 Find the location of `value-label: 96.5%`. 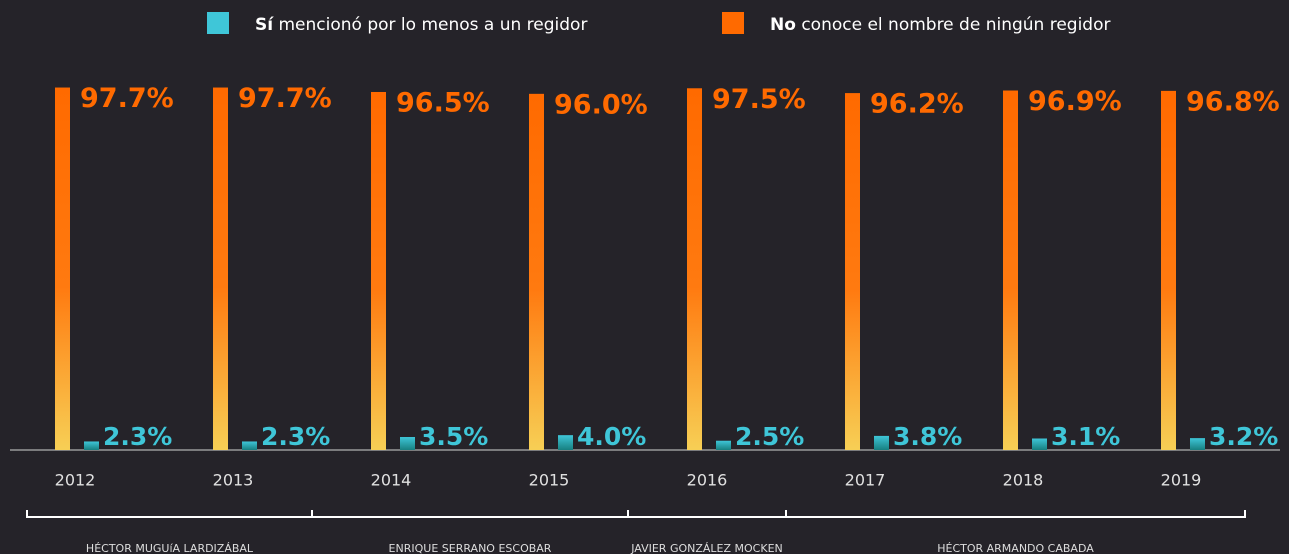

value-label: 96.5% is located at coordinates (443, 102).